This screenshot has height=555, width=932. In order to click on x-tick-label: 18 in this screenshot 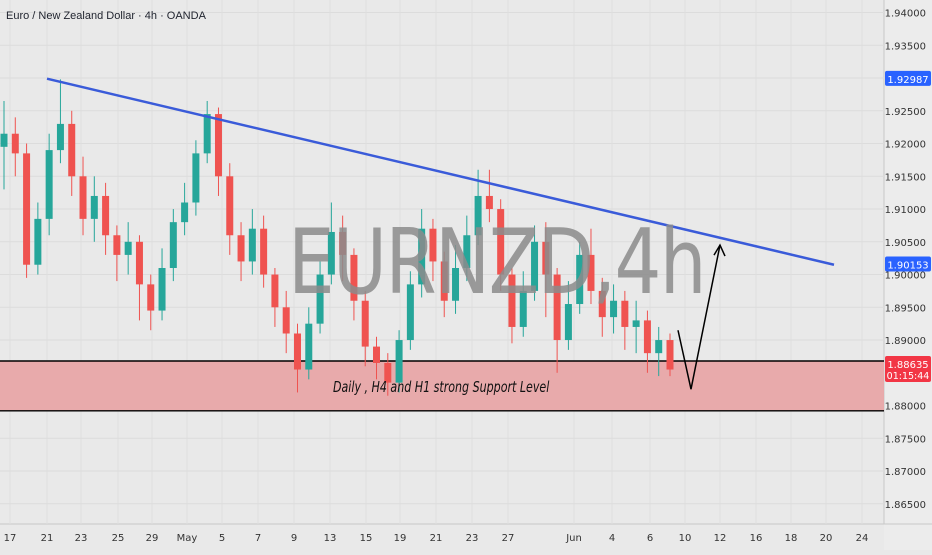, I will do `click(791, 538)`.